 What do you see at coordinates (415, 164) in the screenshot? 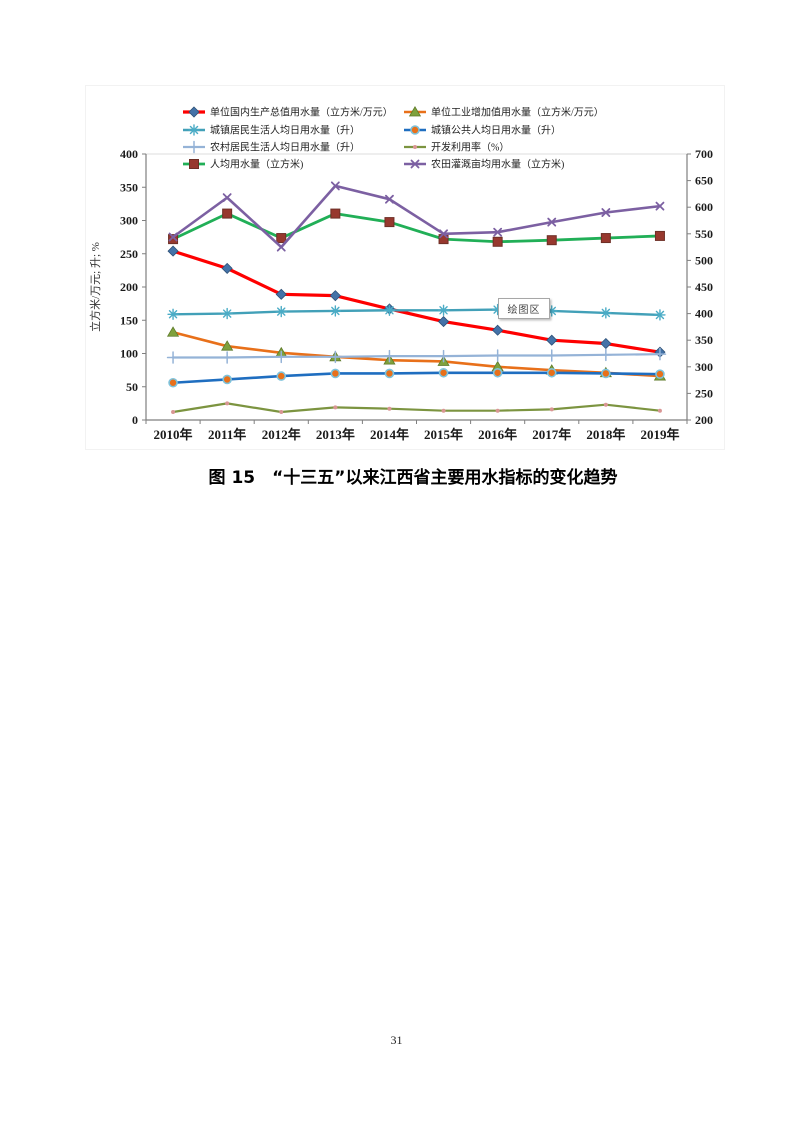
I see `legend-marker-x-icon` at bounding box center [415, 164].